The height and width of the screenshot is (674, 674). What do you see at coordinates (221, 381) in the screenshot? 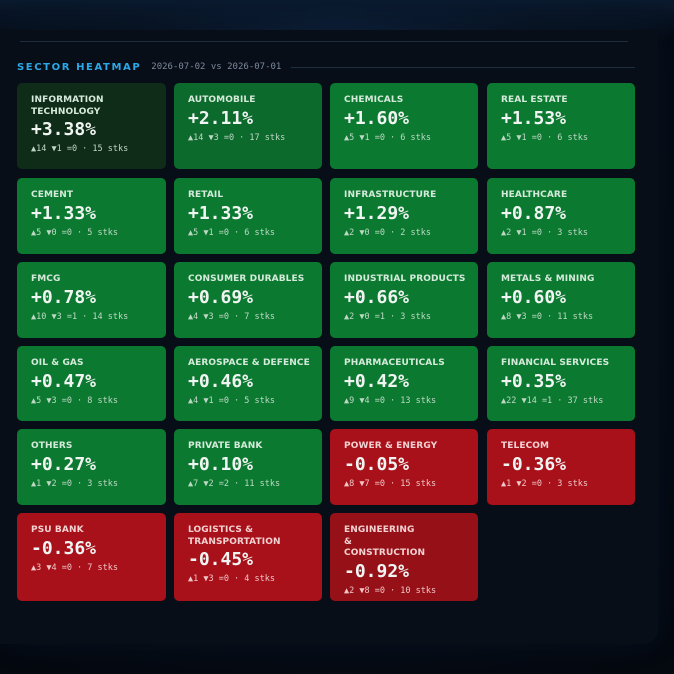
I see `sector-change: +0.46%` at bounding box center [221, 381].